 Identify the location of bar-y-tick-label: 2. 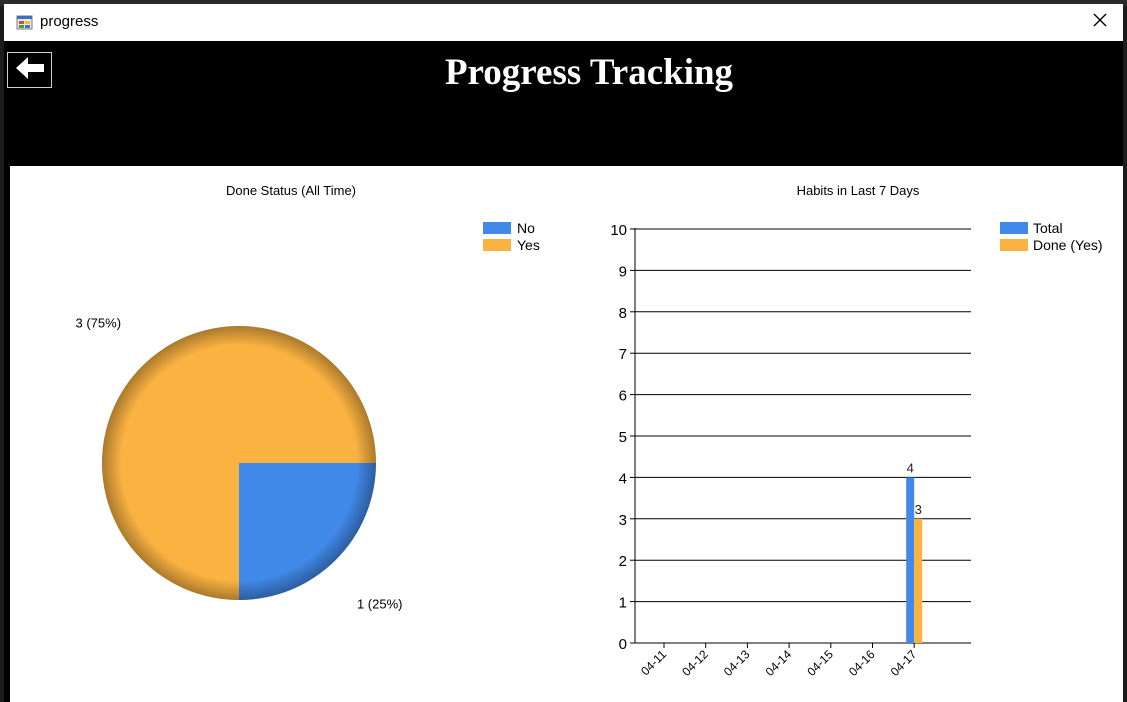
(623, 561).